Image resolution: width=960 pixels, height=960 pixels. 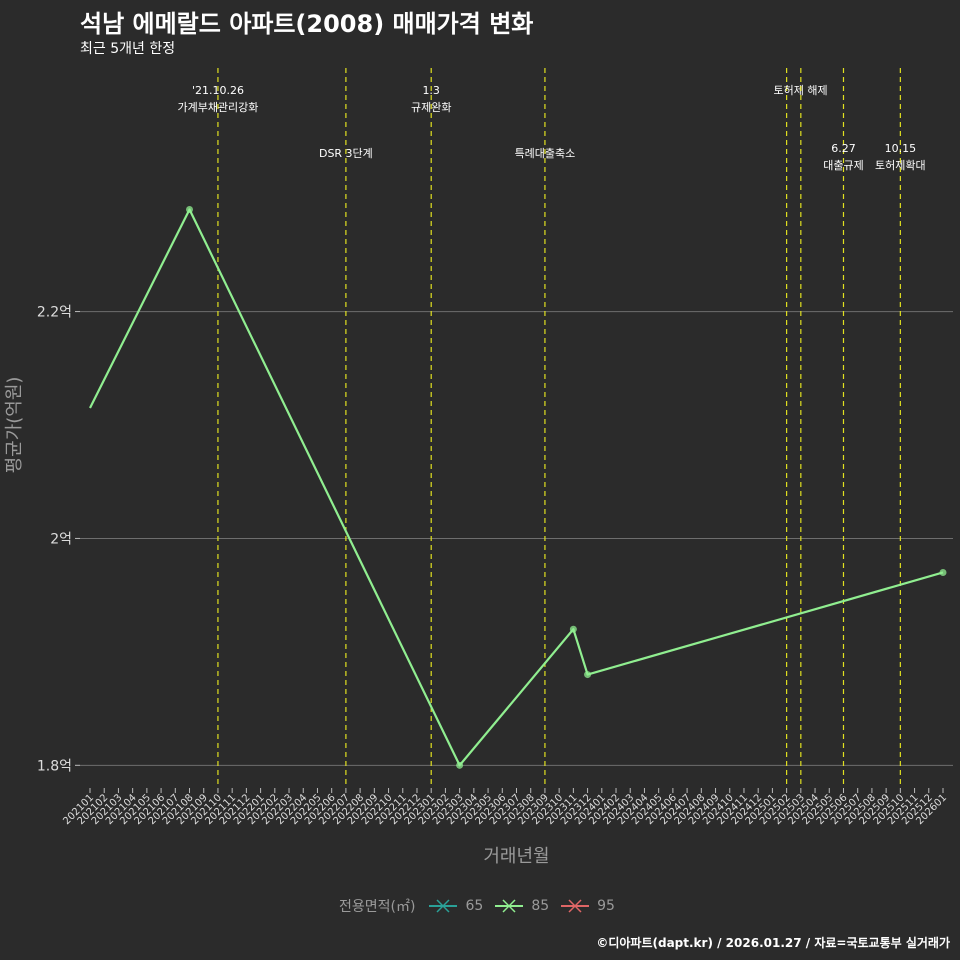 I want to click on event-label: 토허제확대, so click(x=900, y=165).